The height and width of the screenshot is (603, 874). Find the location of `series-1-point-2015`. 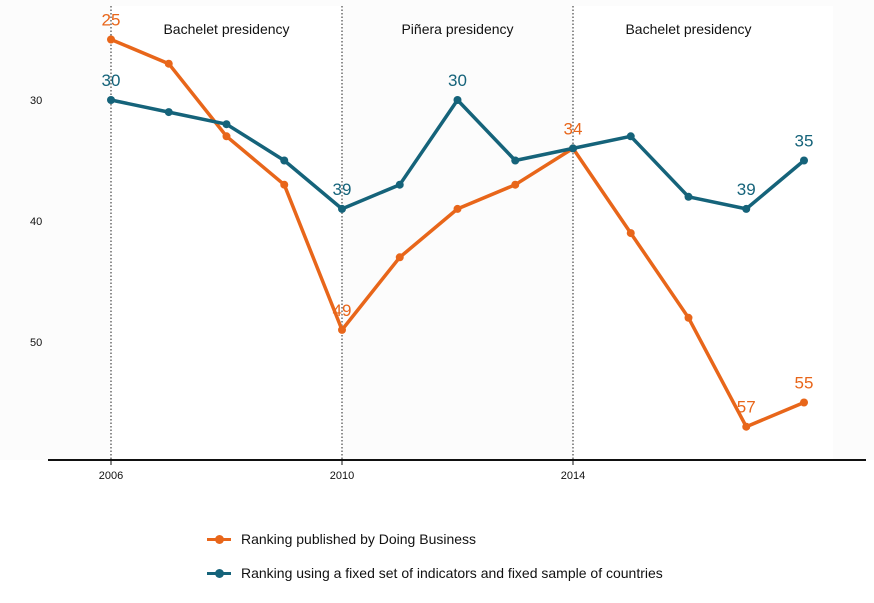

series-1-point-2015 is located at coordinates (630, 136).